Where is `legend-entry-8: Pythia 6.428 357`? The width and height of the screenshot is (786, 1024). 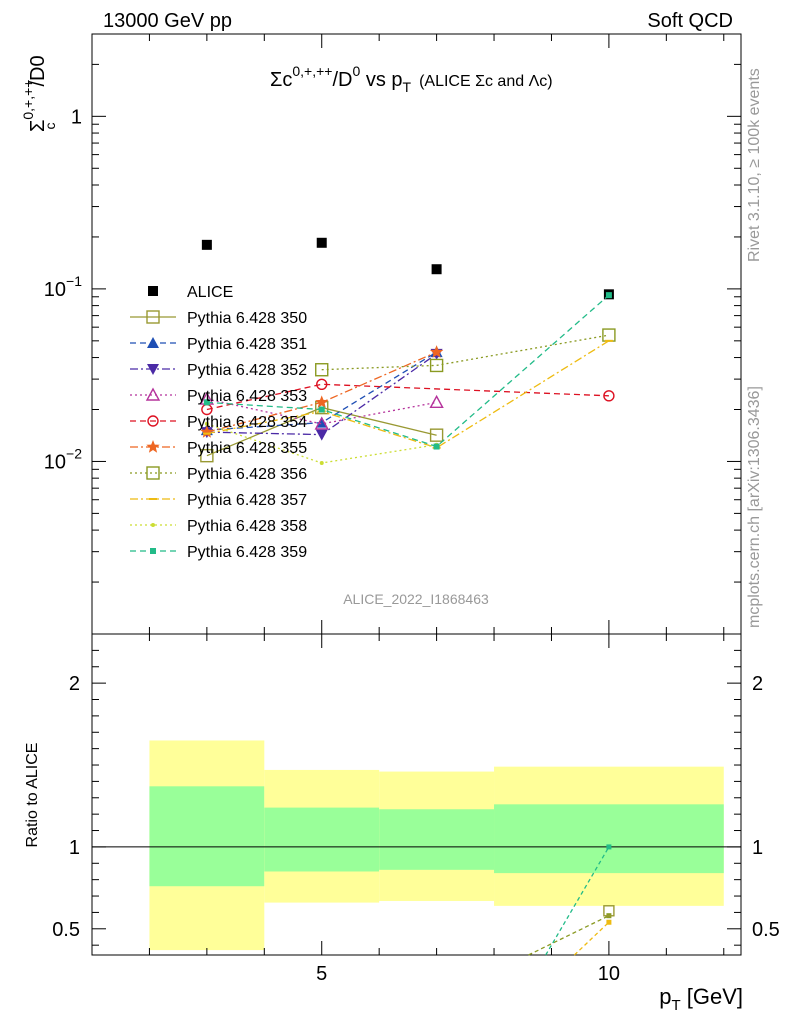 legend-entry-8: Pythia 6.428 357 is located at coordinates (218, 500).